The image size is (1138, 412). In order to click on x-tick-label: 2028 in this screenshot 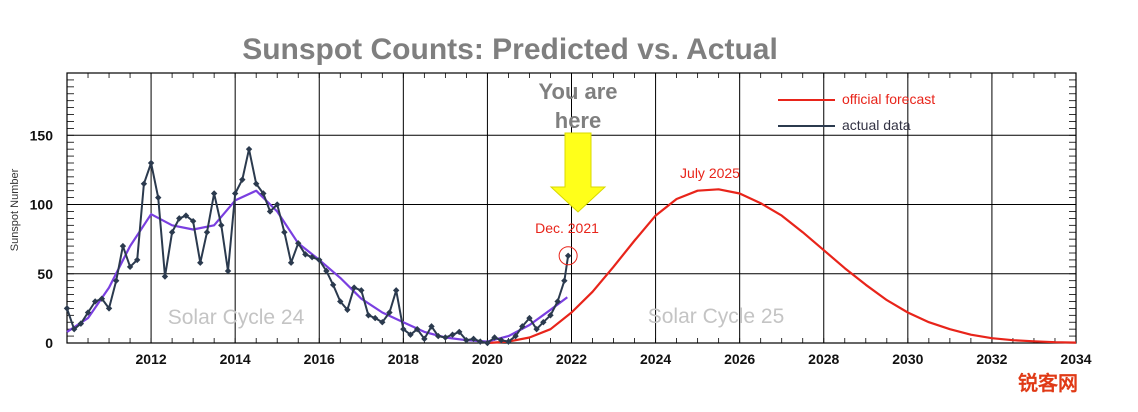, I will do `click(823, 359)`.